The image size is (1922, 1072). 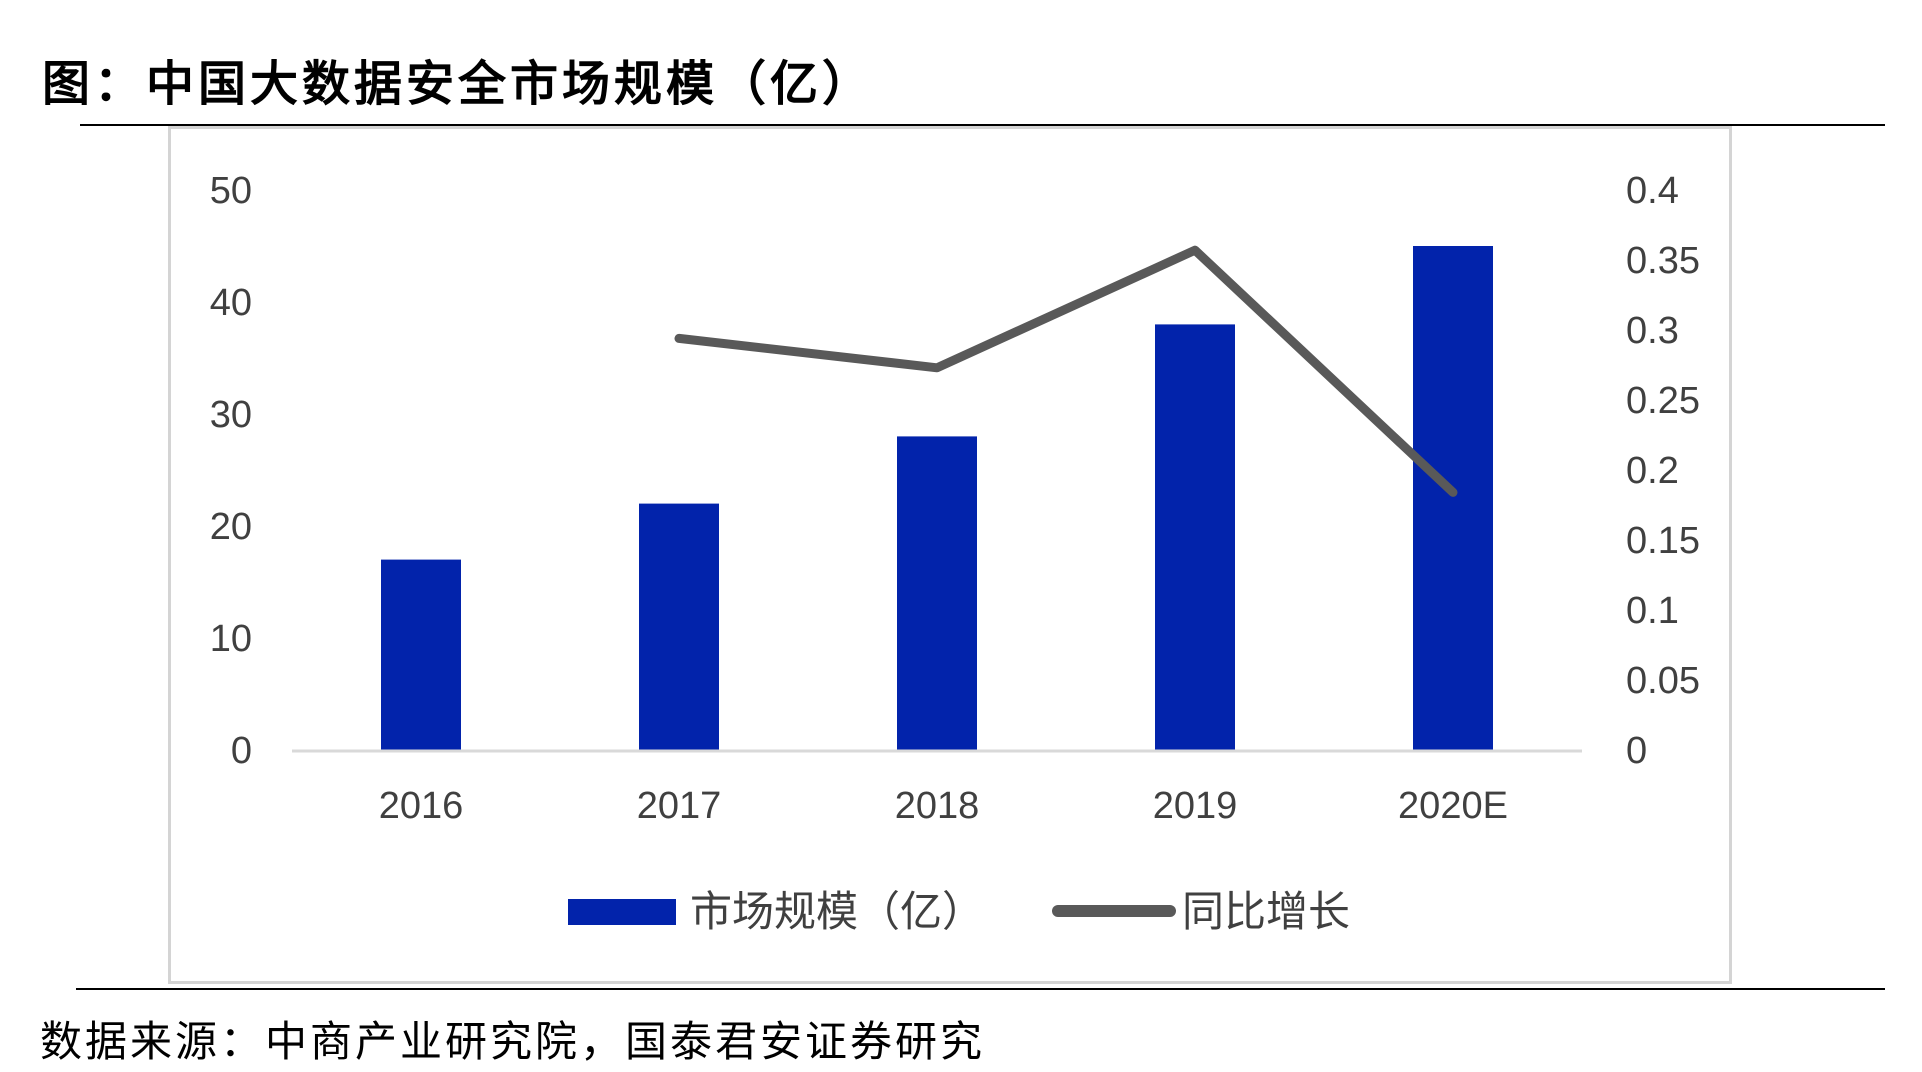 I want to click on legend-swatch-bar, so click(x=622, y=912).